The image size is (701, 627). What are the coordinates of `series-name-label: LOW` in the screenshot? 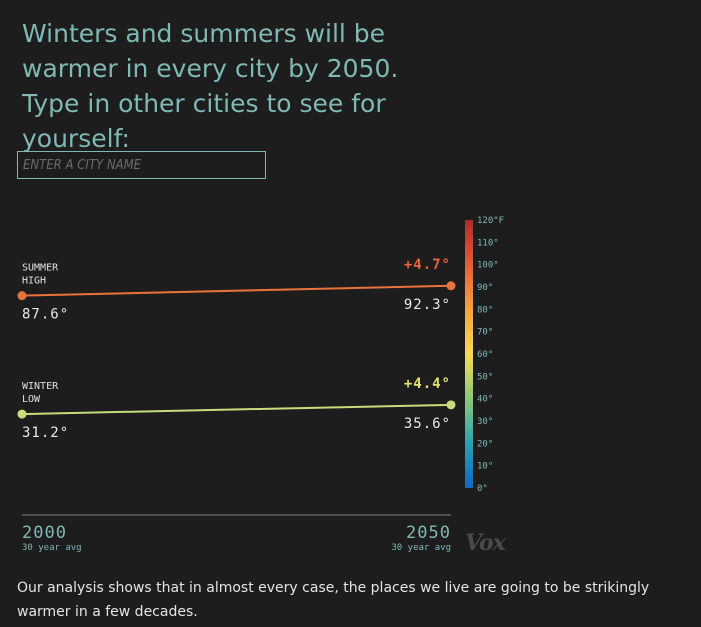 It's located at (31, 399).